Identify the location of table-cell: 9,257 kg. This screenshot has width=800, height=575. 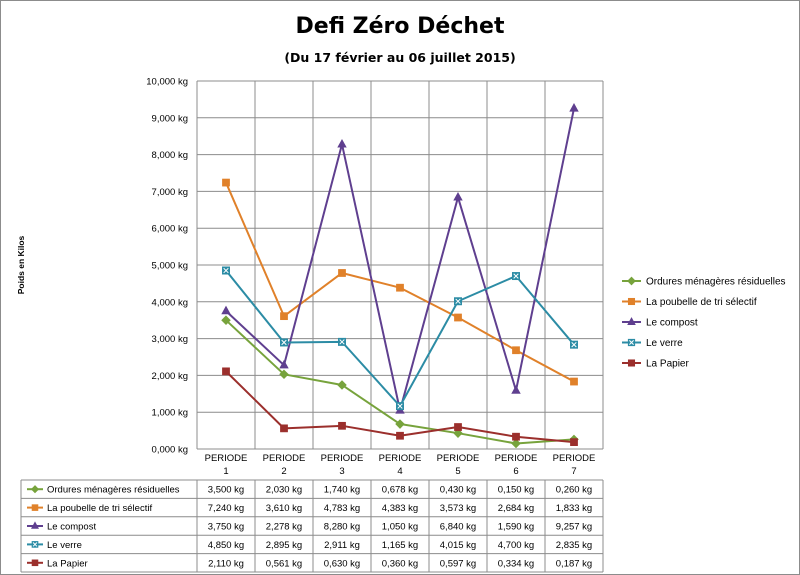
(574, 527).